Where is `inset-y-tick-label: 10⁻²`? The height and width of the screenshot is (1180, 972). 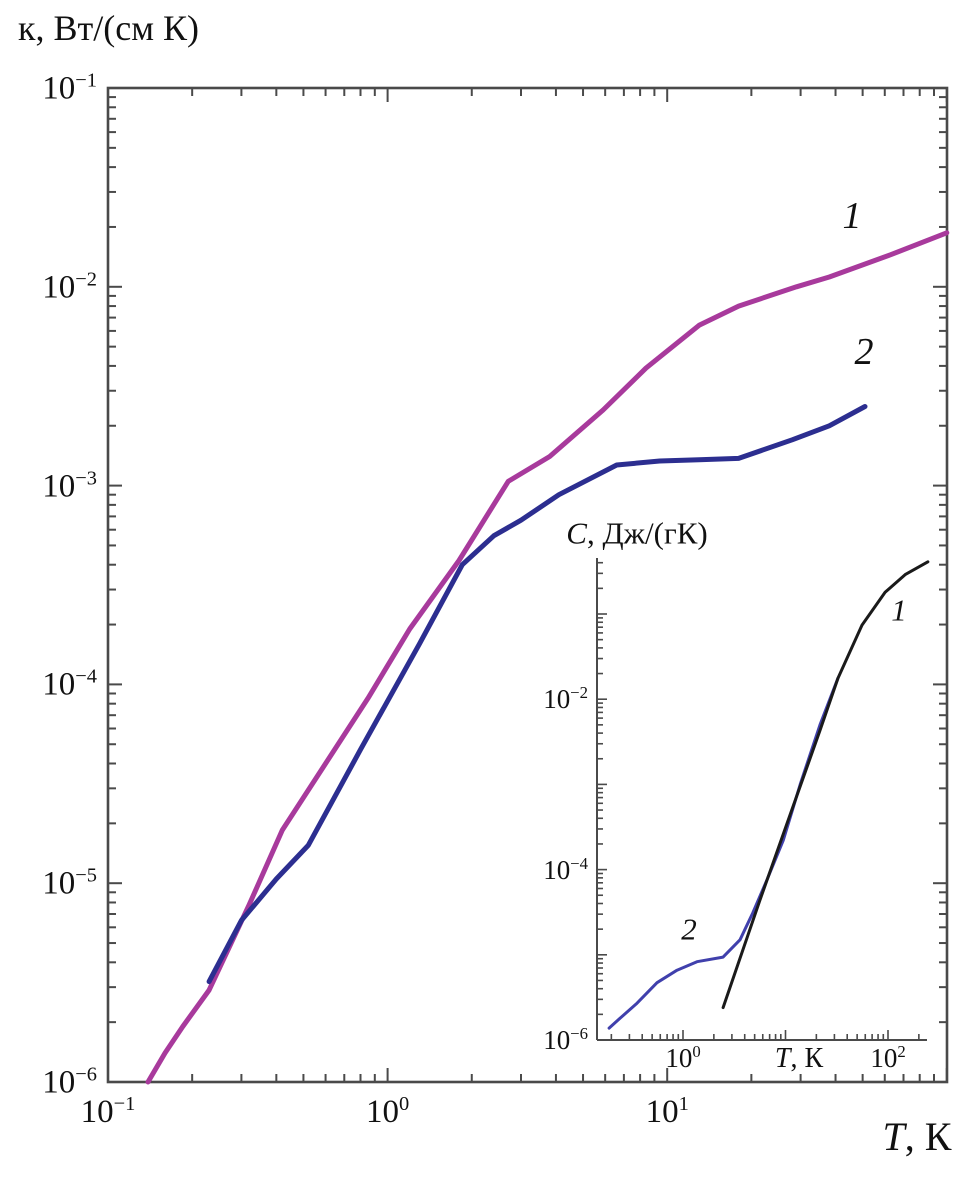
inset-y-tick-label: 10⁻² is located at coordinates (565, 699).